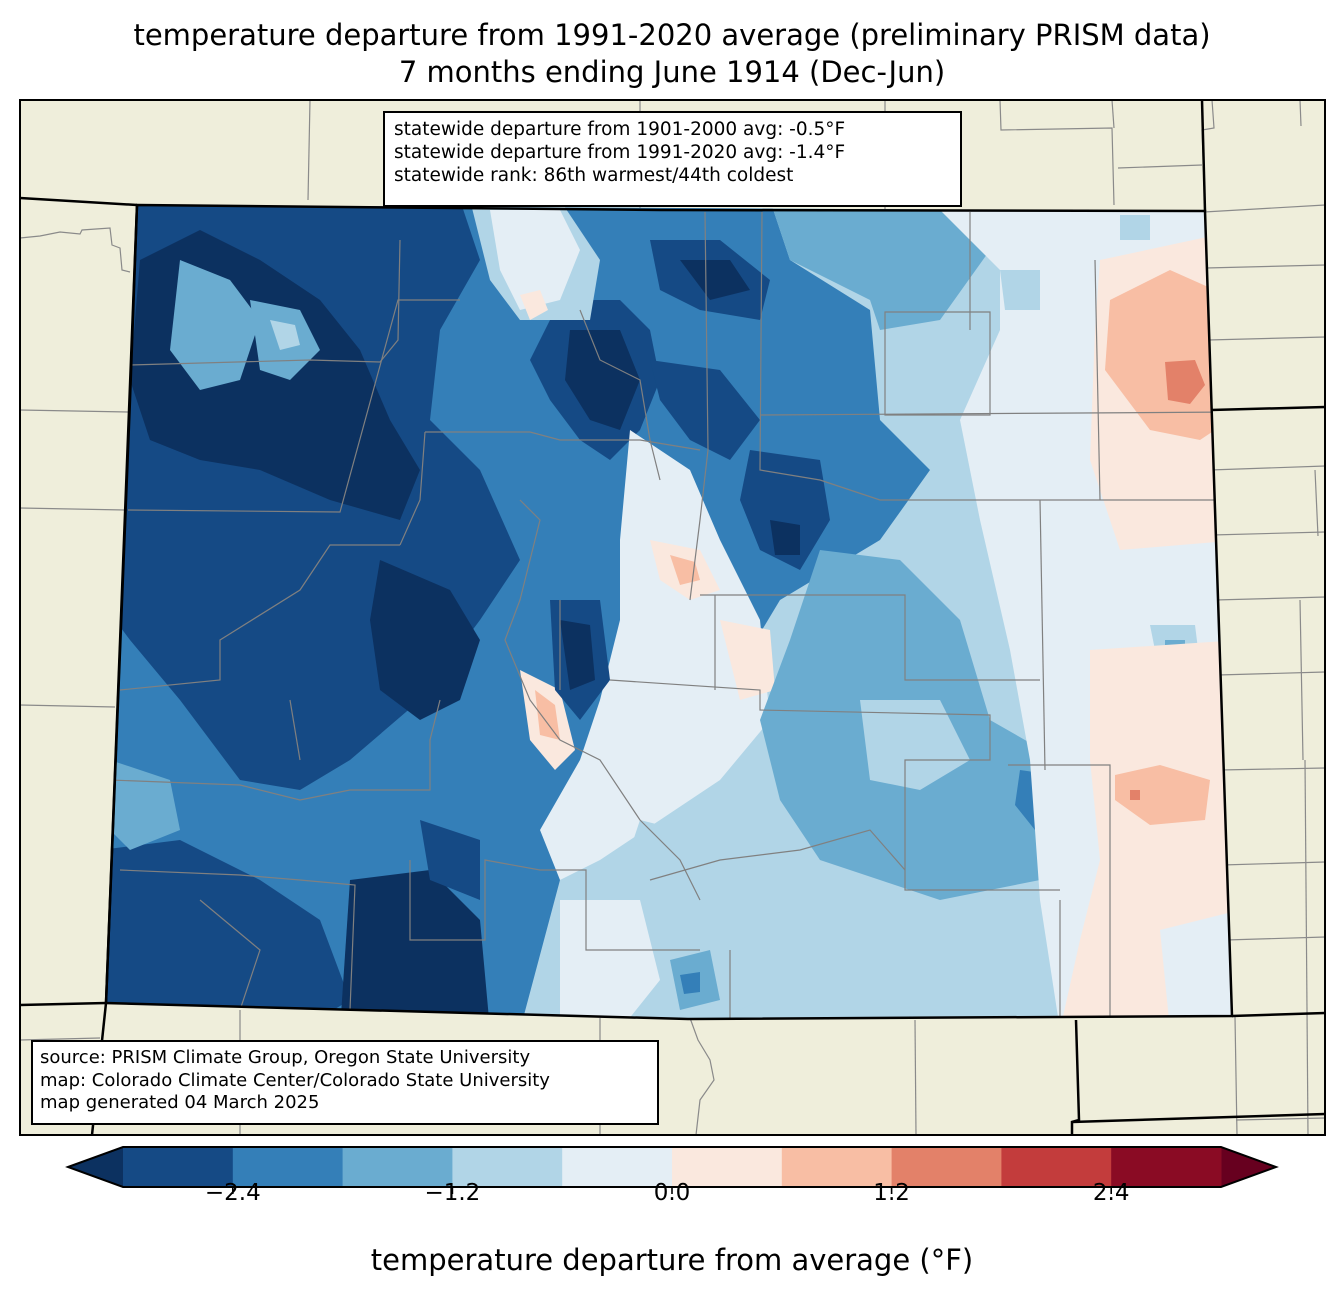 The image size is (1344, 1299). I want to click on colorbar, so click(672, 1170).